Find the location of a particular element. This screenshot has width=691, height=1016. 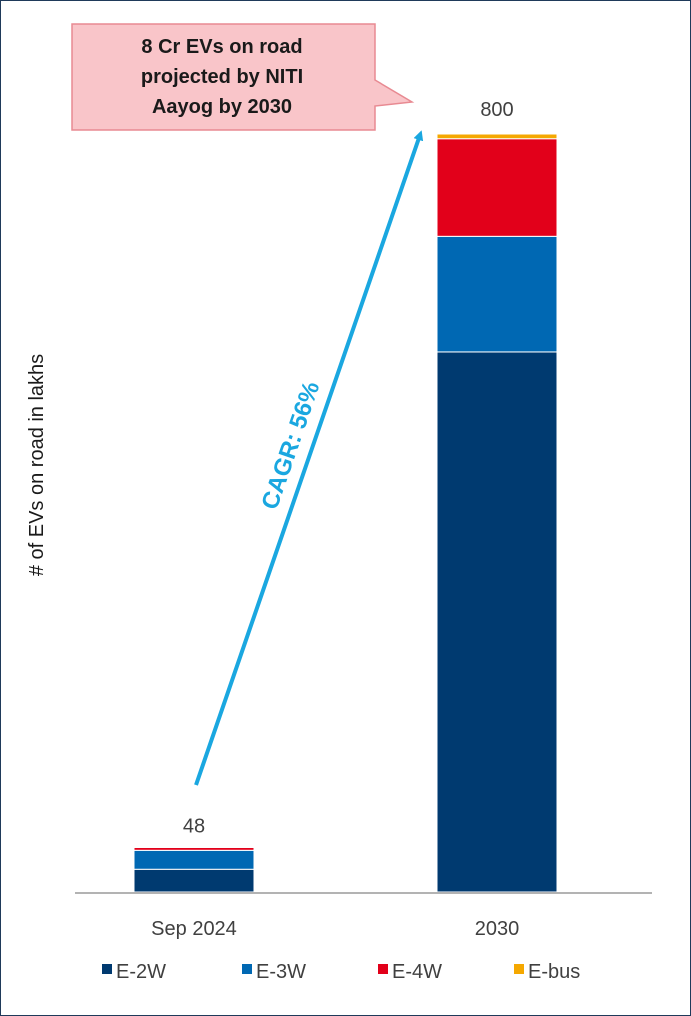

legend-label-e-bus: E-bus is located at coordinates (554, 972).